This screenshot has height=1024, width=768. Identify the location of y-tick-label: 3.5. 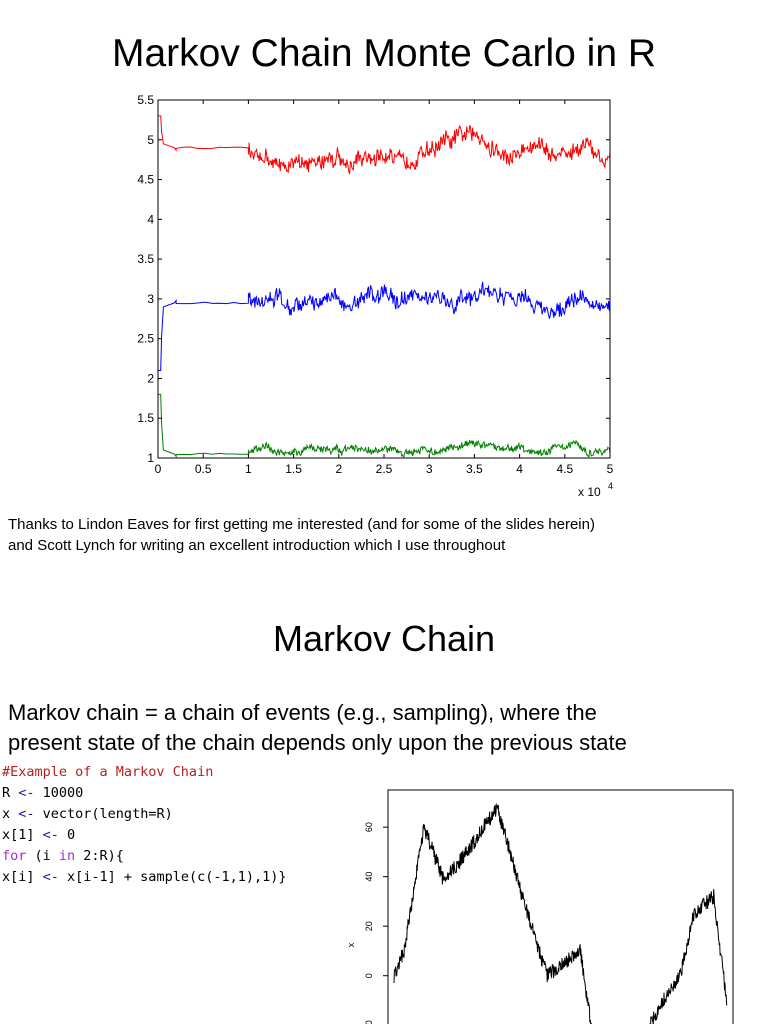
(145, 259).